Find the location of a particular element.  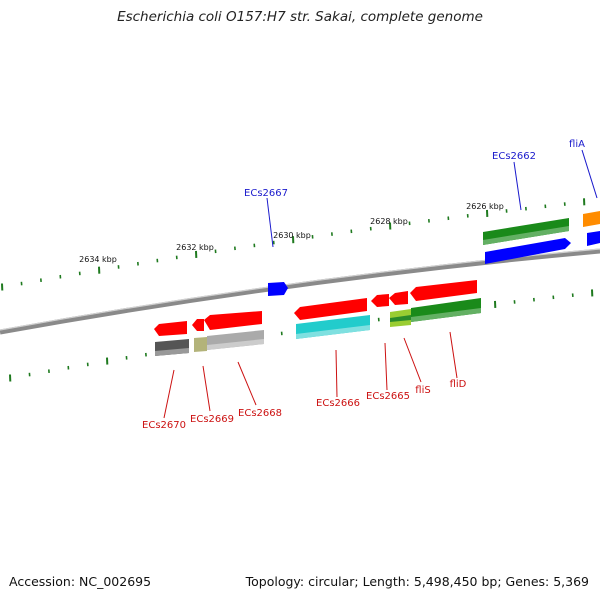

gene-label-fliD: fliD is located at coordinates (458, 384).